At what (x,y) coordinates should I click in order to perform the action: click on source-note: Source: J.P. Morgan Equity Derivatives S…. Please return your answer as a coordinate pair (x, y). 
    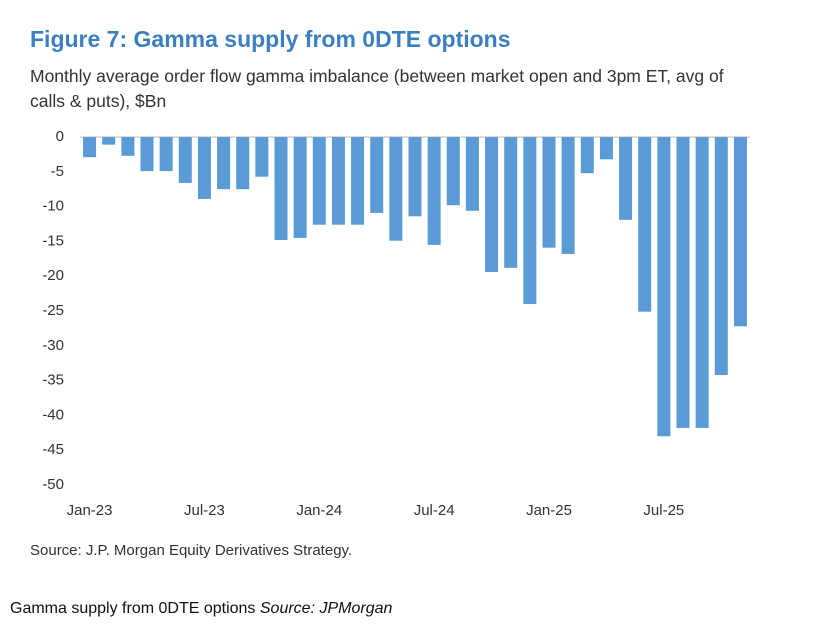
    Looking at the image, I should click on (191, 550).